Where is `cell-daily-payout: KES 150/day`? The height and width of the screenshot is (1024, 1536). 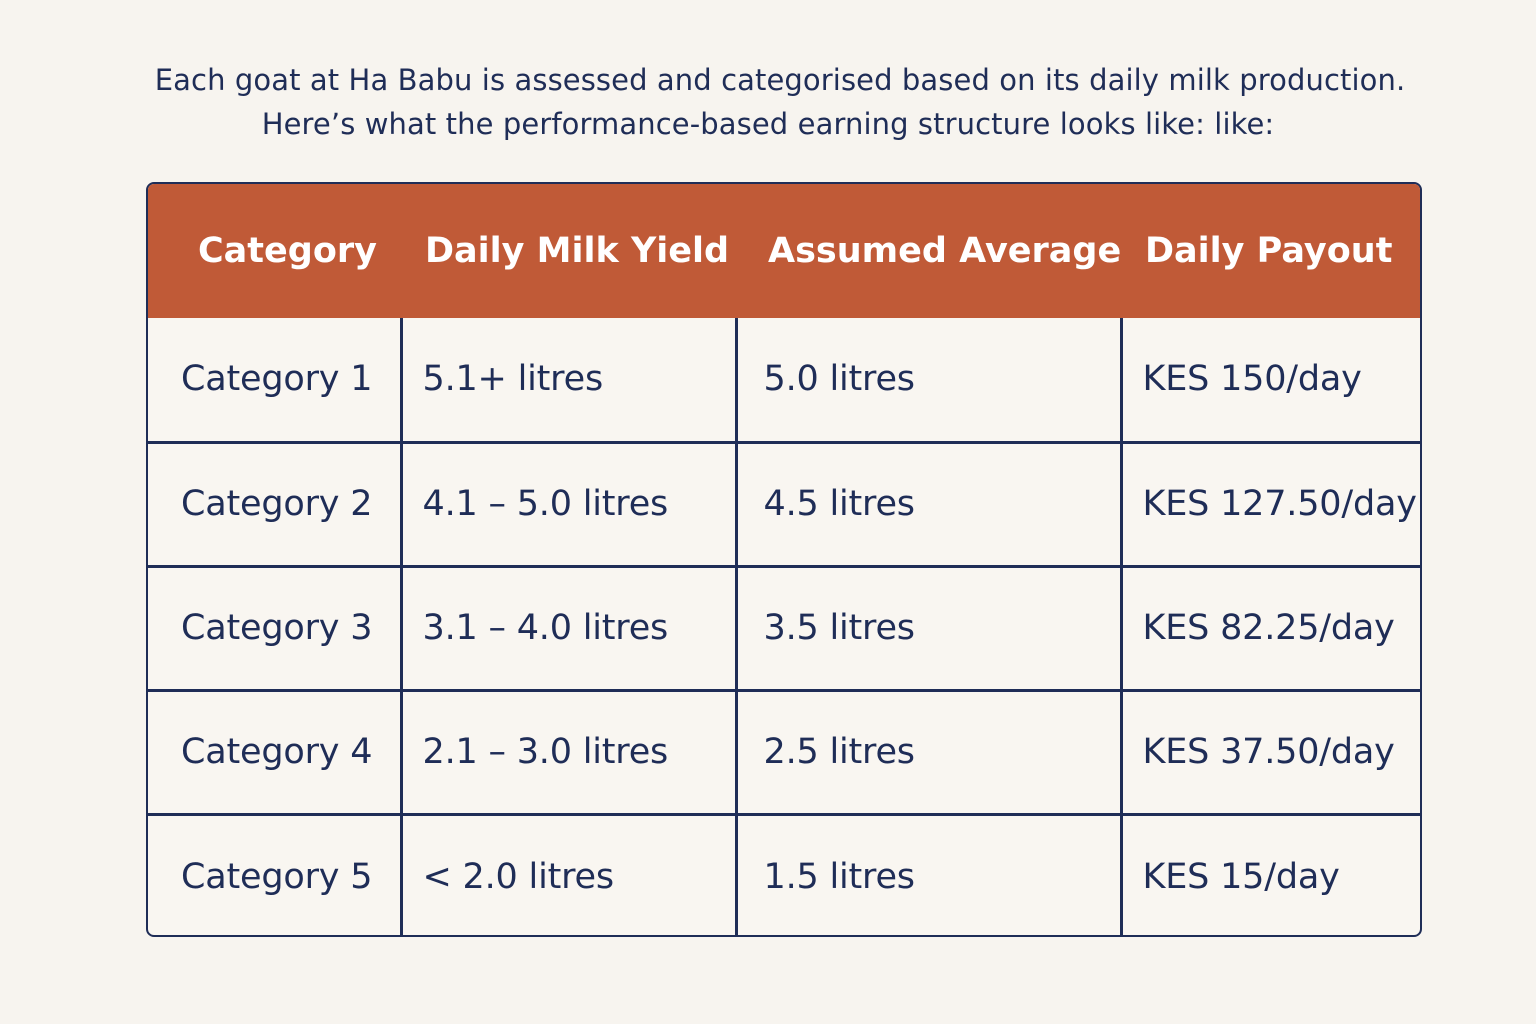
cell-daily-payout: KES 150/day is located at coordinates (1270, 381).